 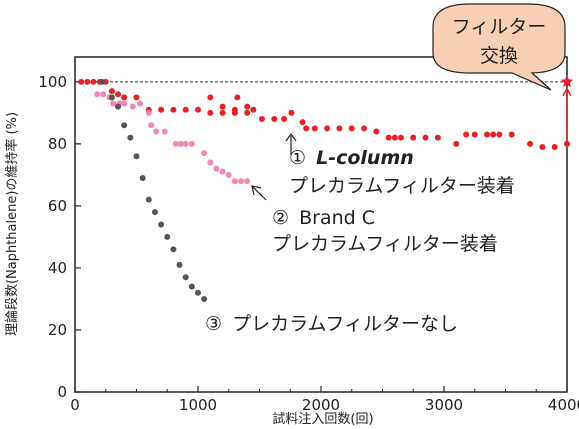 I want to click on callout-line2: 交換, so click(x=499, y=56).